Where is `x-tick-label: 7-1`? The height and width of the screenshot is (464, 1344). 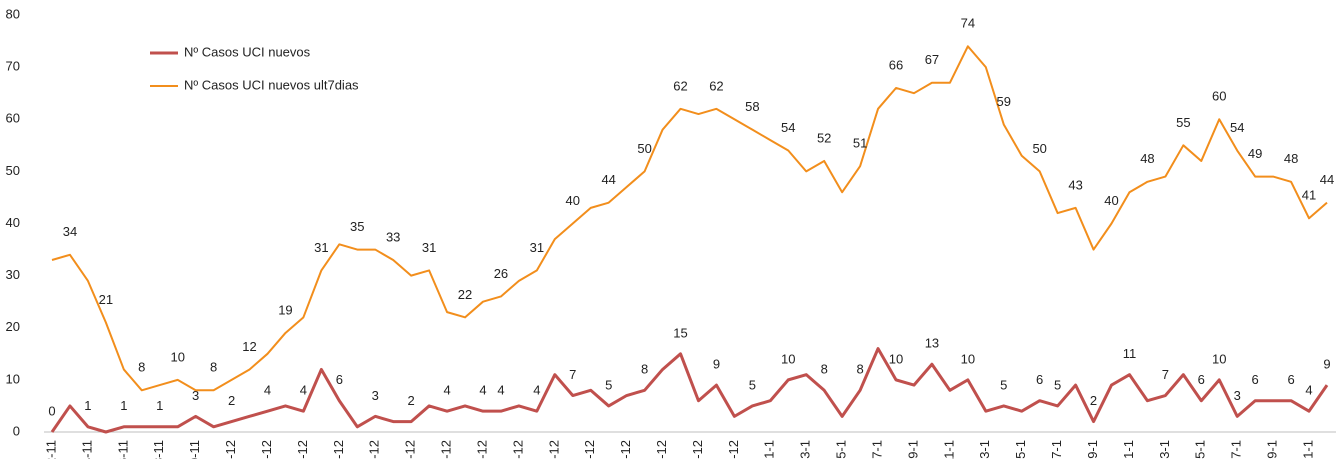 x-tick-label: 7-1 is located at coordinates (876, 449).